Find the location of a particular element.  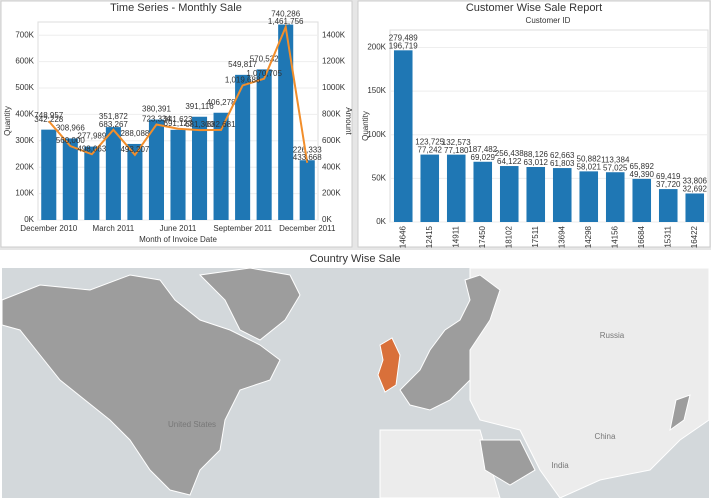

bar-value-label: 77,242 is located at coordinates (430, 150).